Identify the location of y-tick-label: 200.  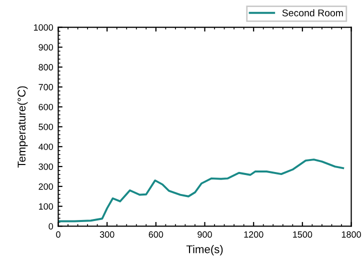
(46, 186).